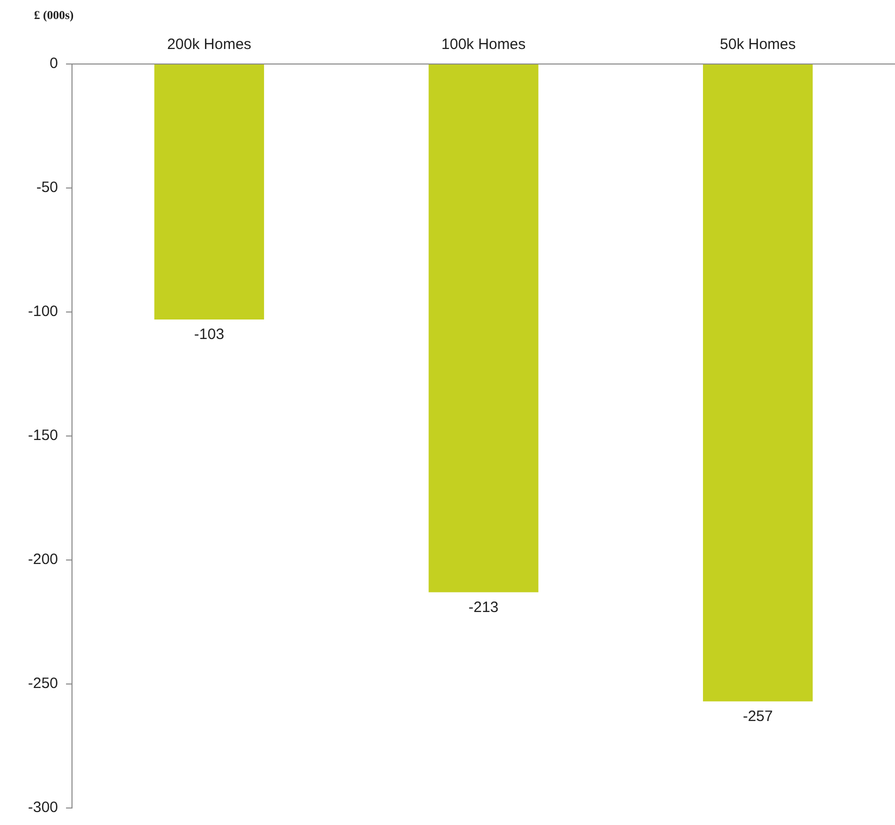 Image resolution: width=895 pixels, height=825 pixels. Describe the element at coordinates (483, 45) in the screenshot. I see `x-tick-label: 100k Homes` at that location.